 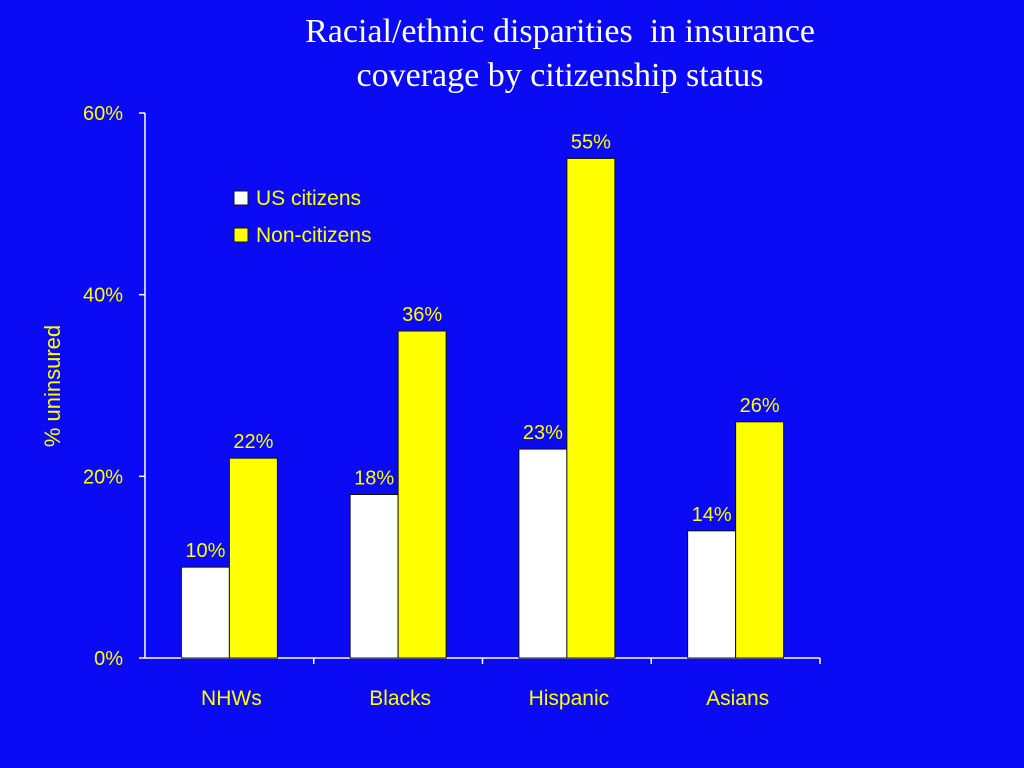 I want to click on data-label: 22%, so click(x=253, y=442).